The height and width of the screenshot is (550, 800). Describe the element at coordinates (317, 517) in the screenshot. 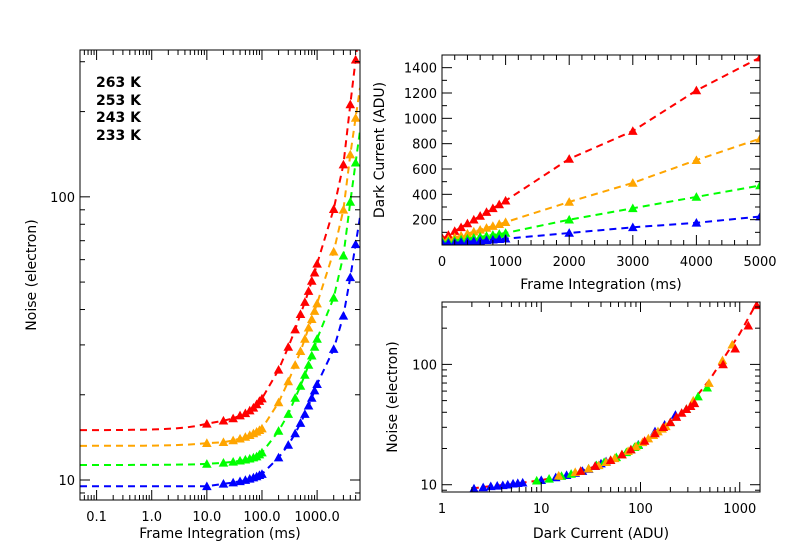

I see `noise-vs-integration-xtick-label: 1000.0` at that location.